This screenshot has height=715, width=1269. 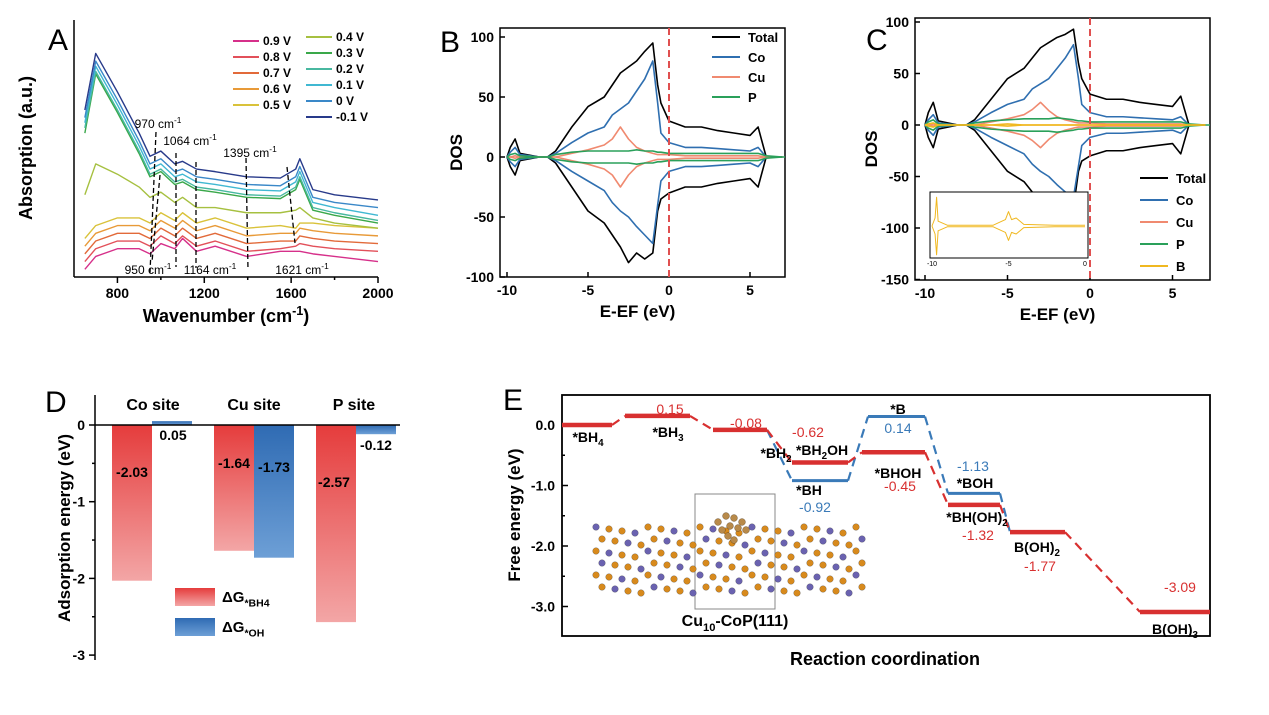 What do you see at coordinates (895, 228) in the screenshot?
I see `c-y-tick-label: -100` at bounding box center [895, 228].